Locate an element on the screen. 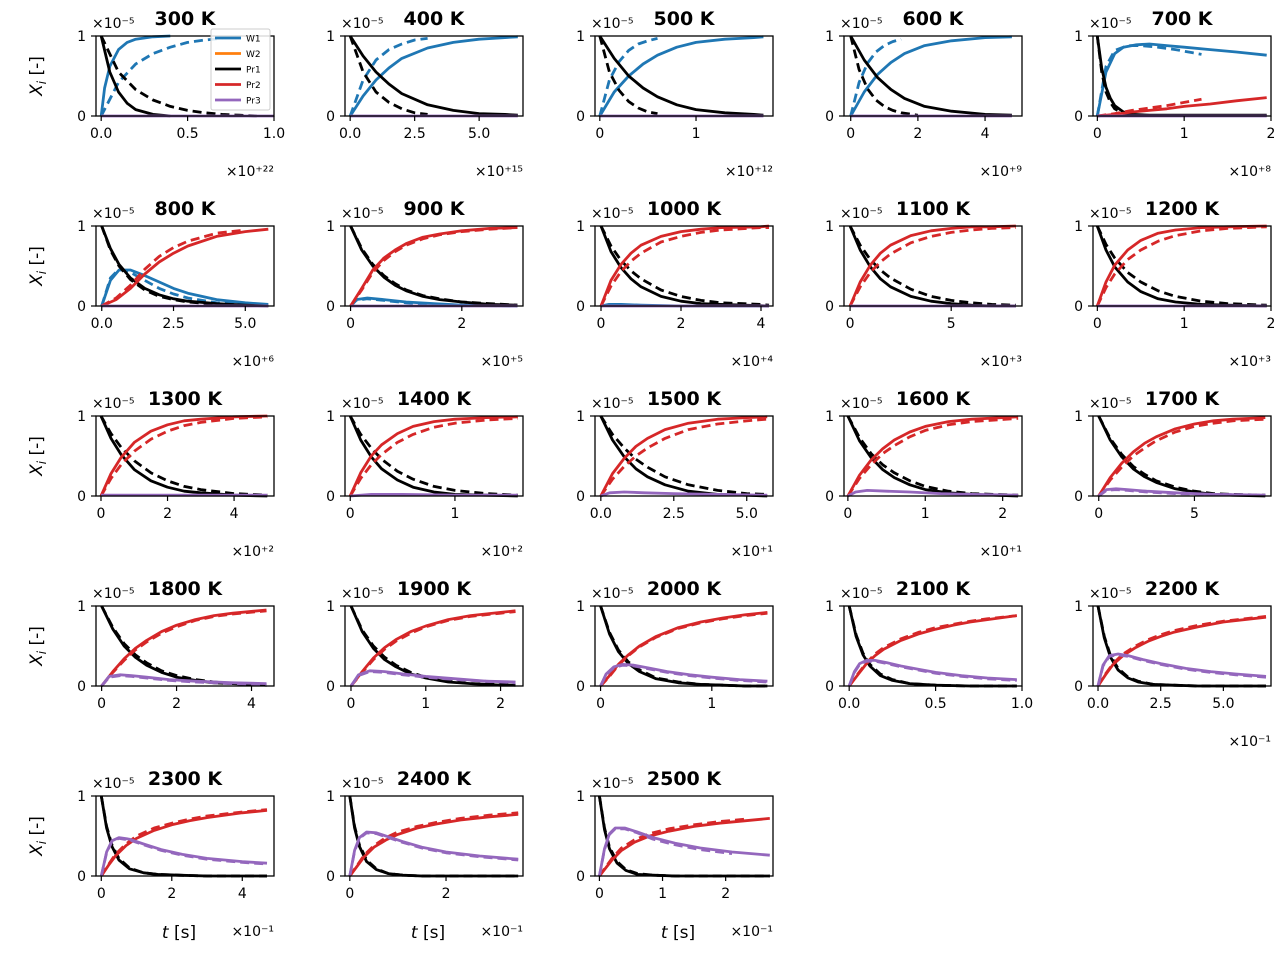 The height and width of the screenshot is (960, 1280). x-multiplier: ×10⁺² is located at coordinates (252, 552).